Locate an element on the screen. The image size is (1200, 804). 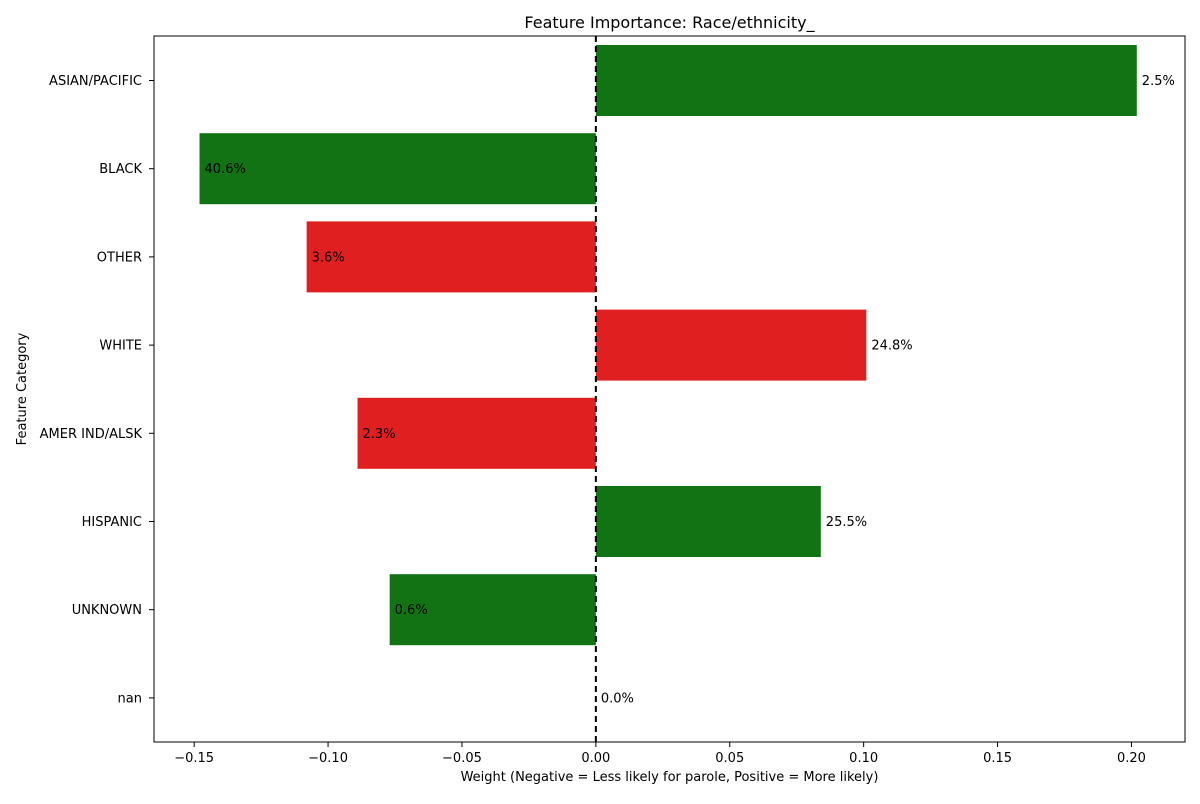
x-tick-label: 0.05 is located at coordinates (729, 758).